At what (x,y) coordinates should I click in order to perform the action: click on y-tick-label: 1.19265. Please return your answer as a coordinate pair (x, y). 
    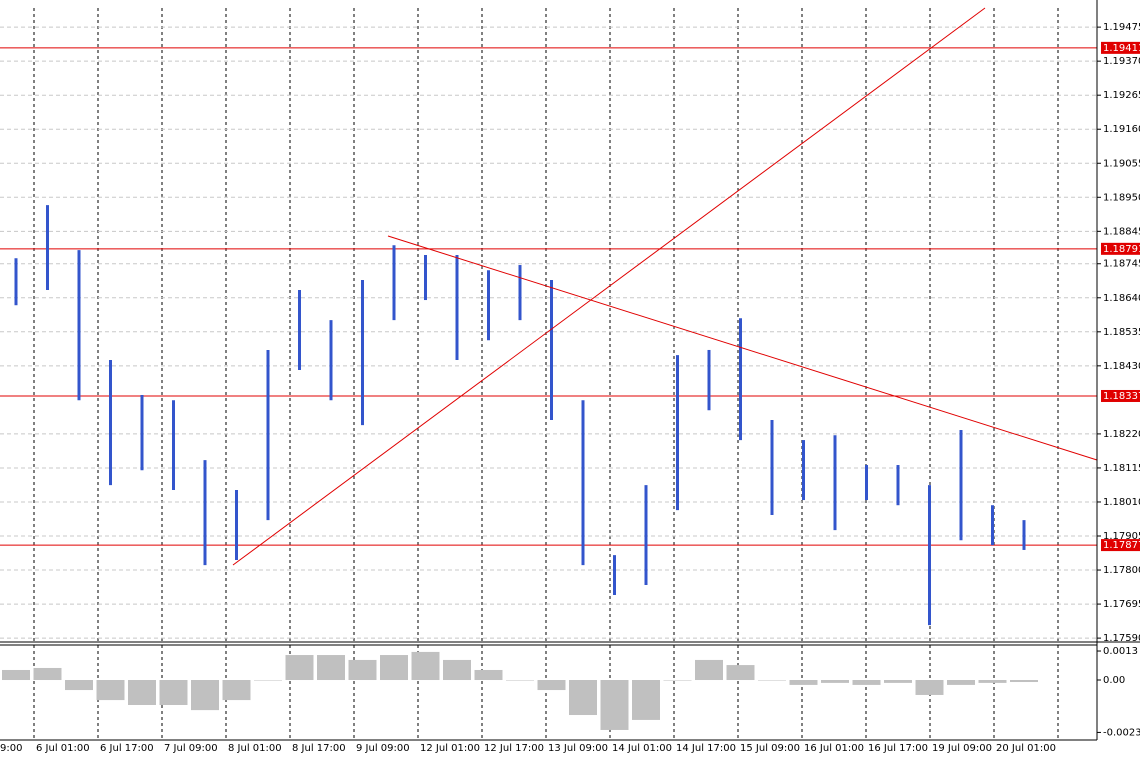
    Looking at the image, I should click on (1121, 95).